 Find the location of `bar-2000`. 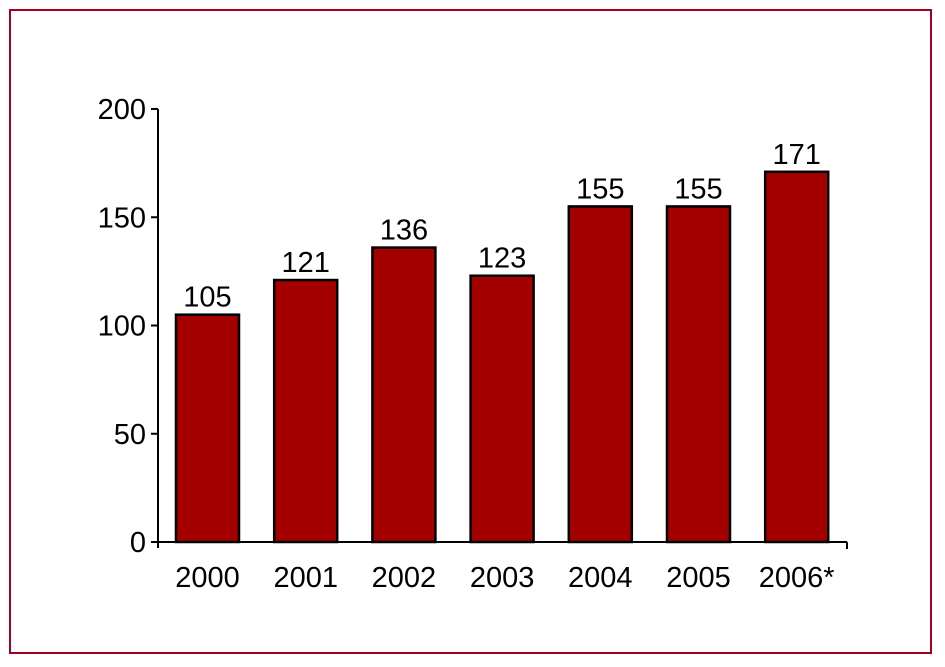

bar-2000 is located at coordinates (207, 428).